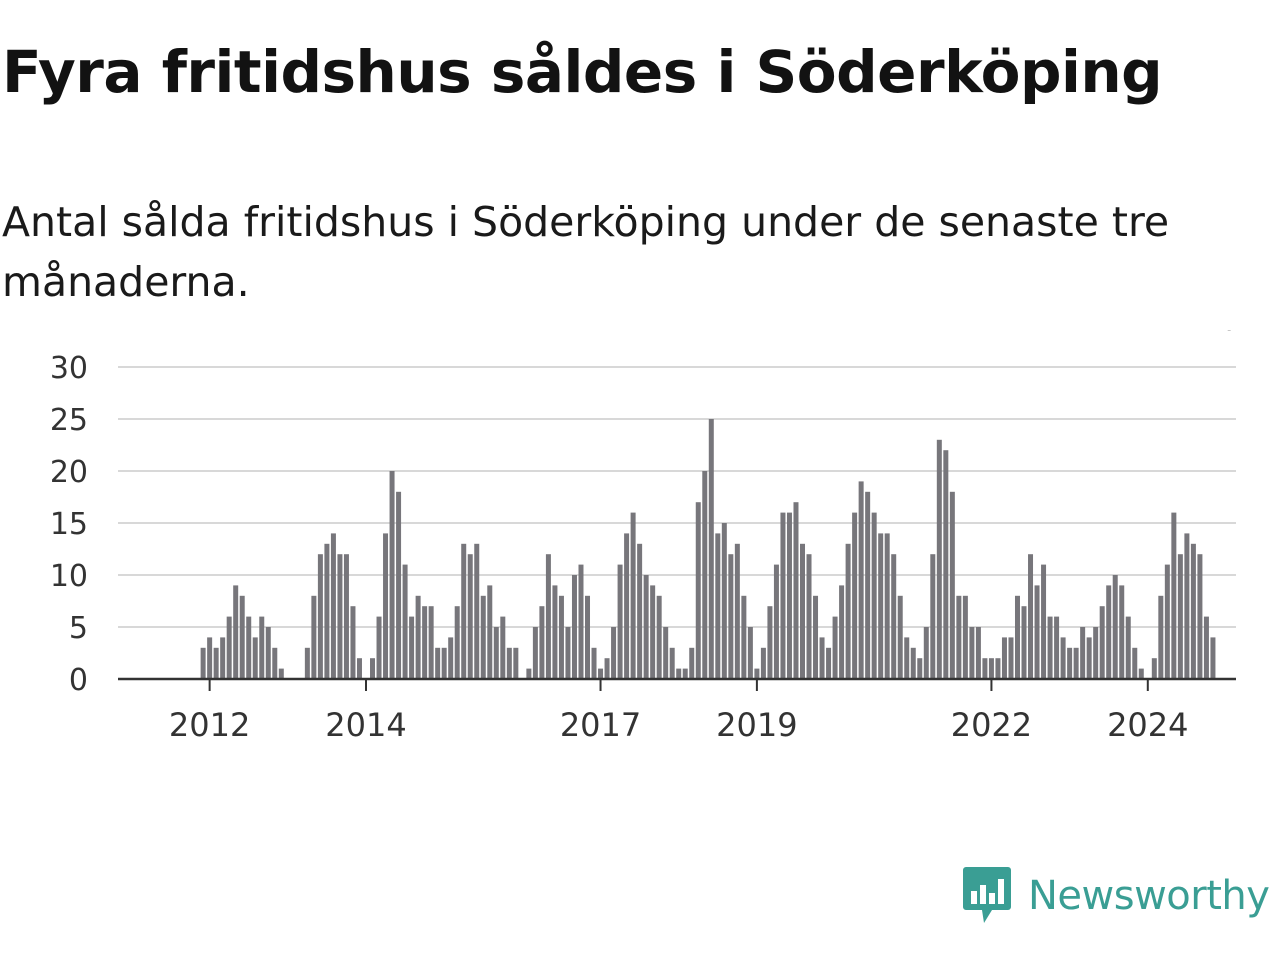 This screenshot has height=960, width=1280. I want to click on chart-title: Fyra fritidshus såldes i Söderköping, so click(582, 72).